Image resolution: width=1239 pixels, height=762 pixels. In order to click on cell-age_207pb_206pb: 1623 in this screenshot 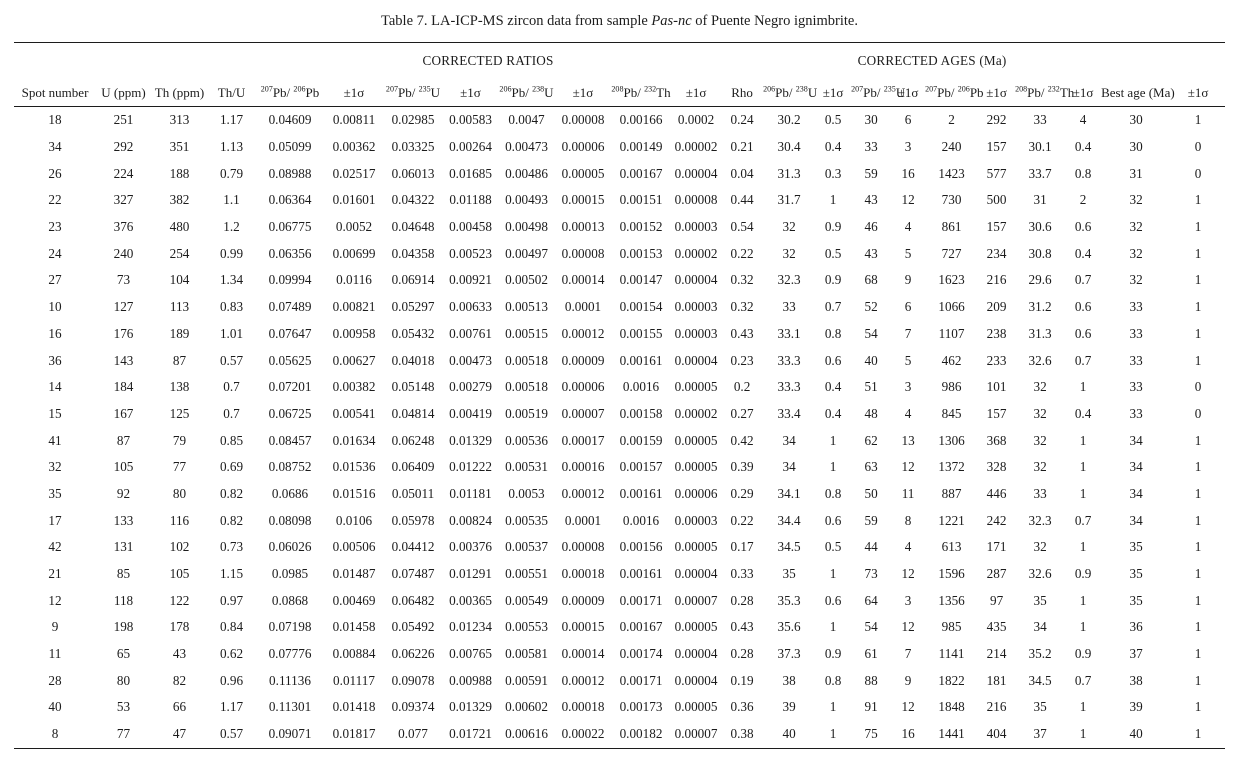, I will do `click(951, 280)`.